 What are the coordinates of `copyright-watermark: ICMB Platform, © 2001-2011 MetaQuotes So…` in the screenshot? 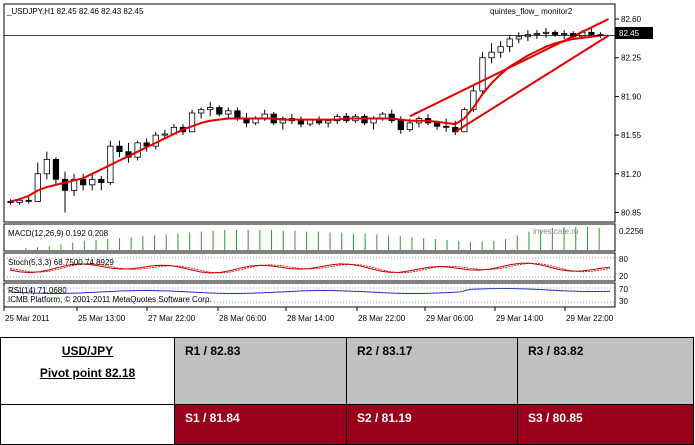 It's located at (110, 299).